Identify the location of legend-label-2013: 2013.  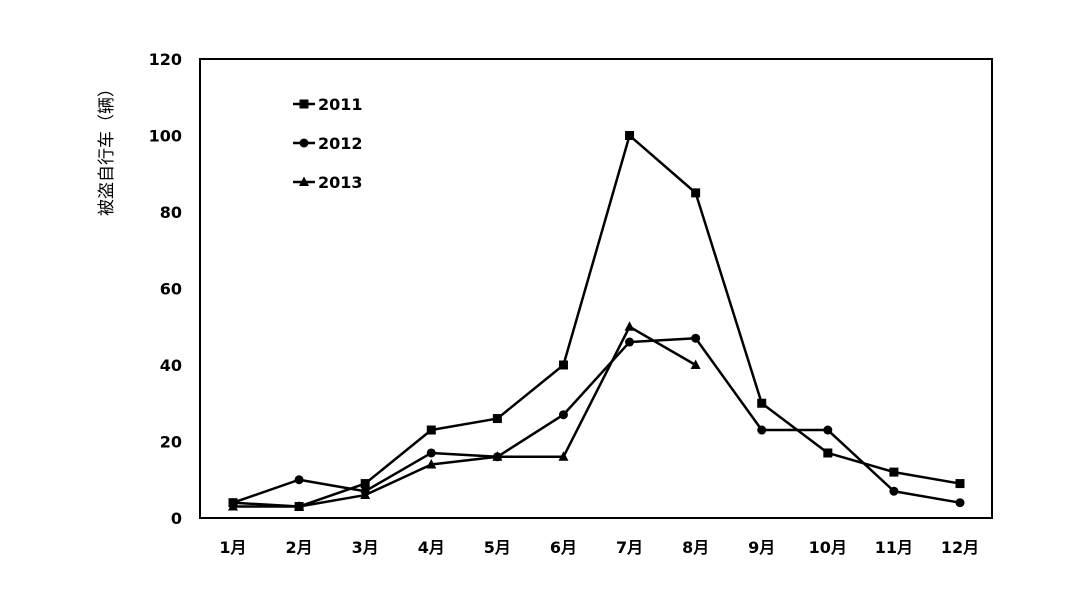
(340, 182).